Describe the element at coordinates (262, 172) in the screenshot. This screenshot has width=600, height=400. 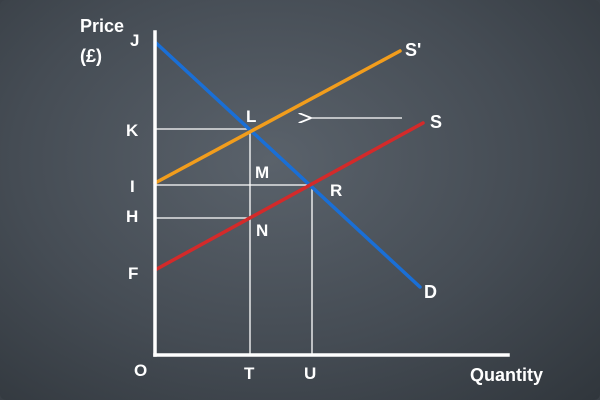
I see `point-label-m: M` at that location.